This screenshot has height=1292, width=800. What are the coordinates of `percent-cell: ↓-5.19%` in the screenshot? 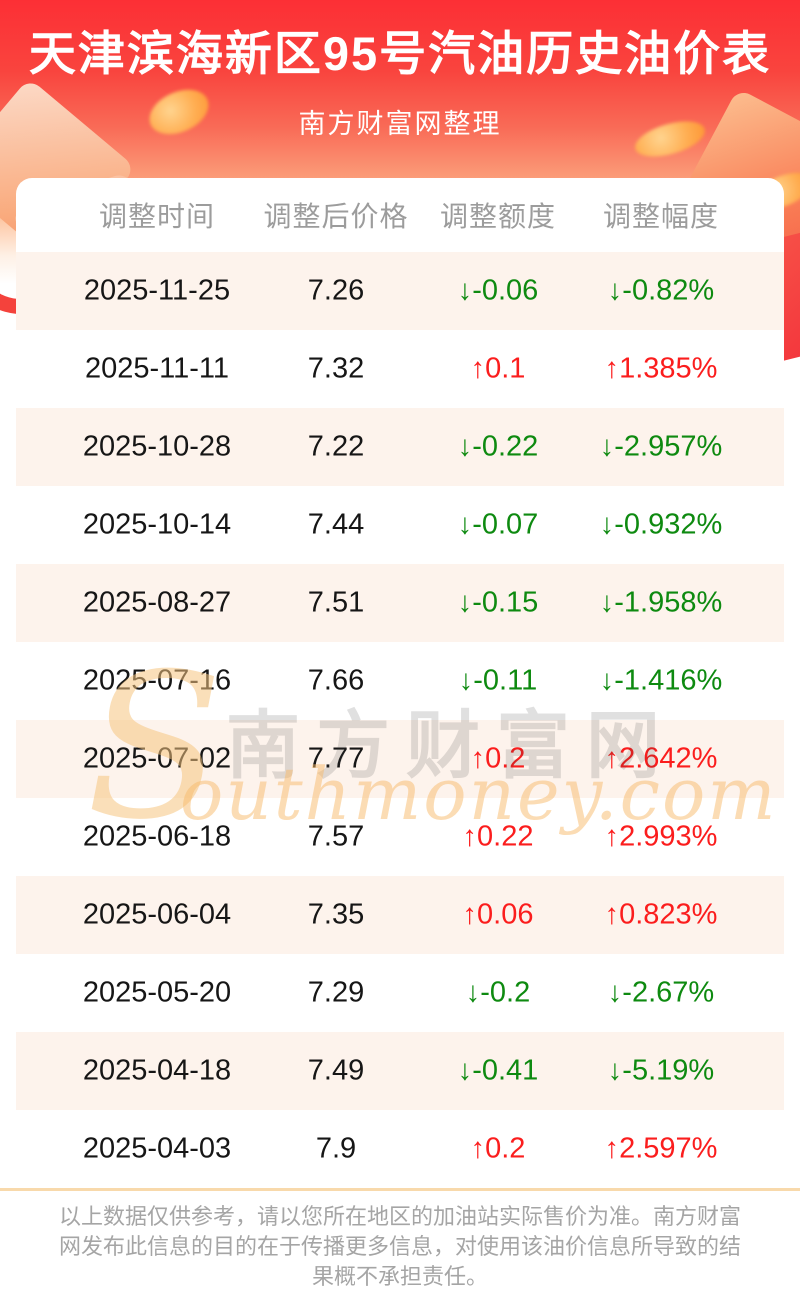 It's located at (661, 1070).